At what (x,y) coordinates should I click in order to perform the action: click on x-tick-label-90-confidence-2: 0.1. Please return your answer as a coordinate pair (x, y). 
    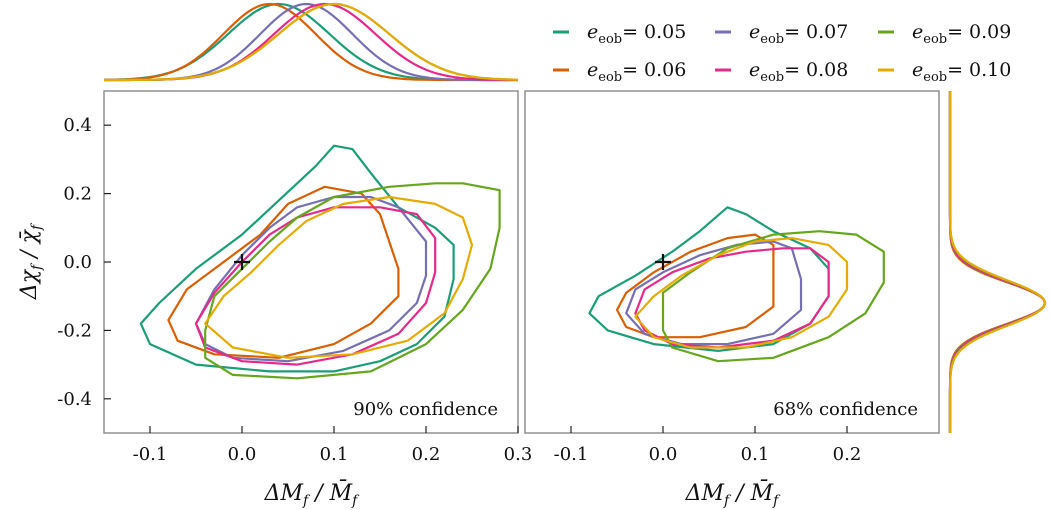
    Looking at the image, I should click on (334, 454).